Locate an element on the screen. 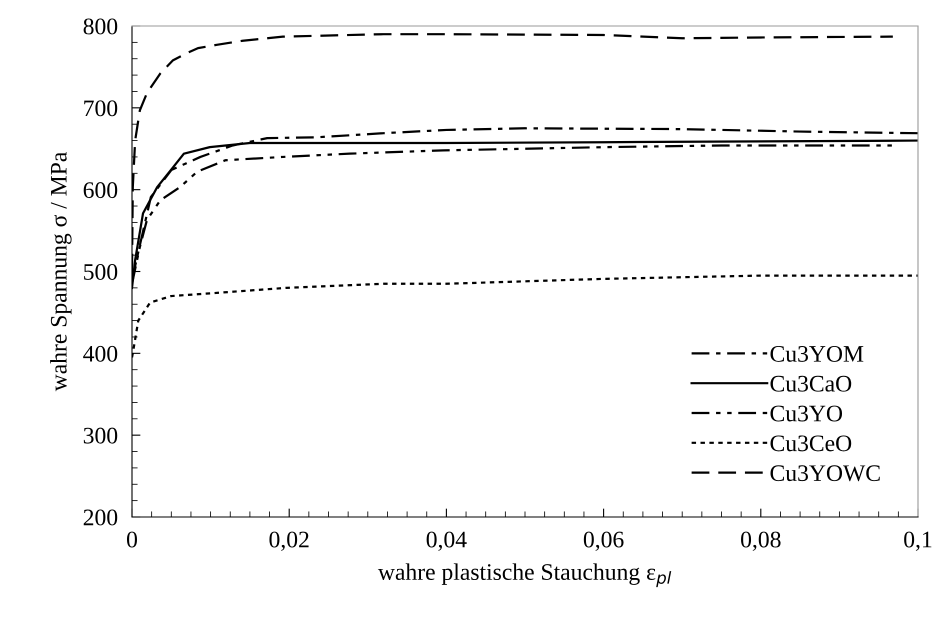 The height and width of the screenshot is (639, 936). y-tick-label: 200 is located at coordinates (101, 517).